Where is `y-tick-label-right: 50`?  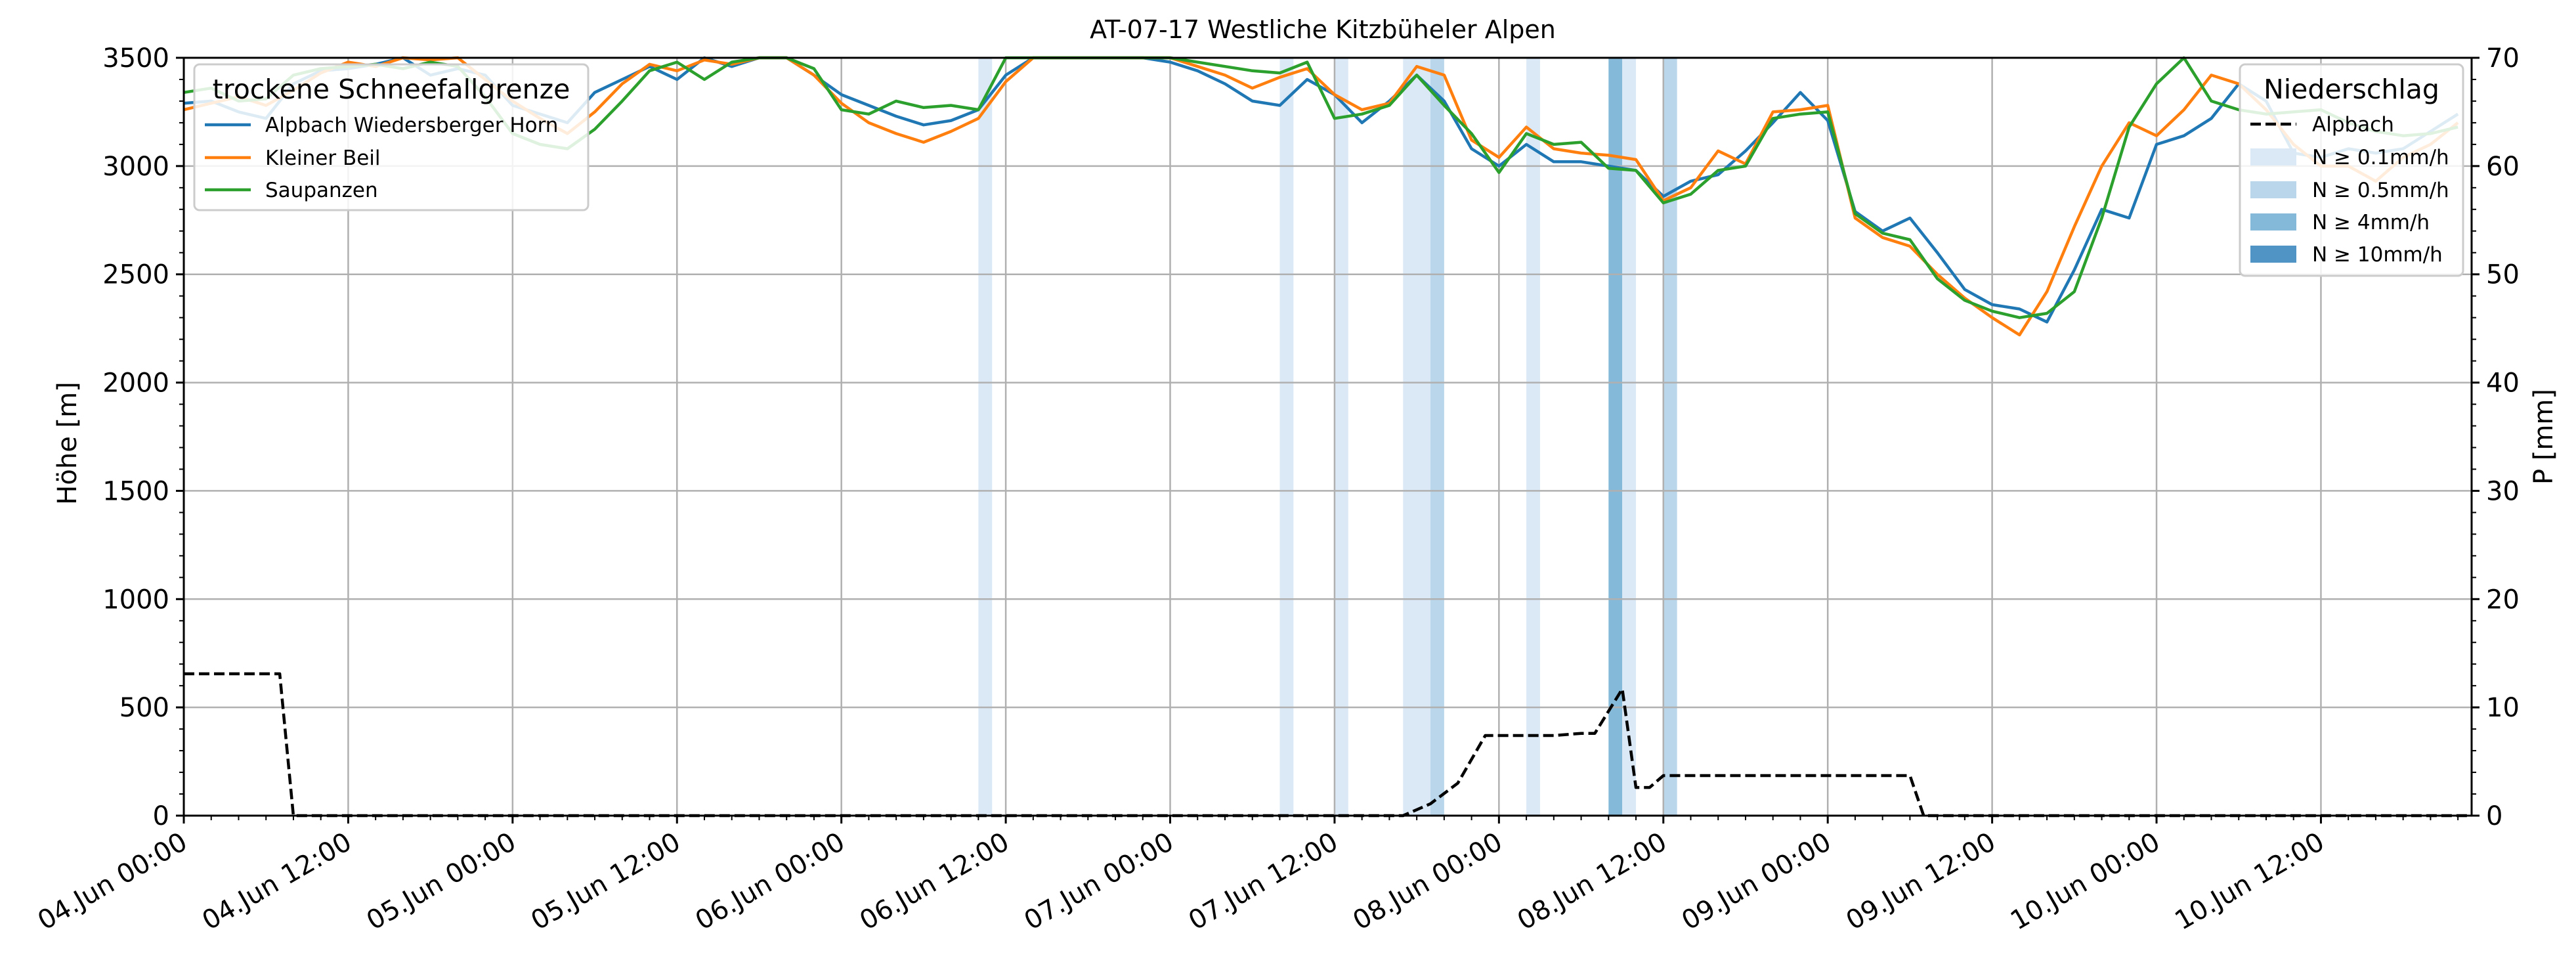
y-tick-label-right: 50 is located at coordinates (2503, 275).